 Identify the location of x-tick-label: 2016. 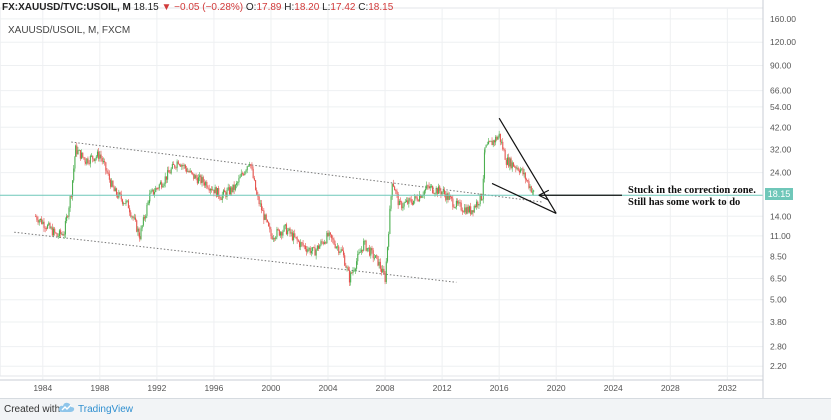
(499, 388).